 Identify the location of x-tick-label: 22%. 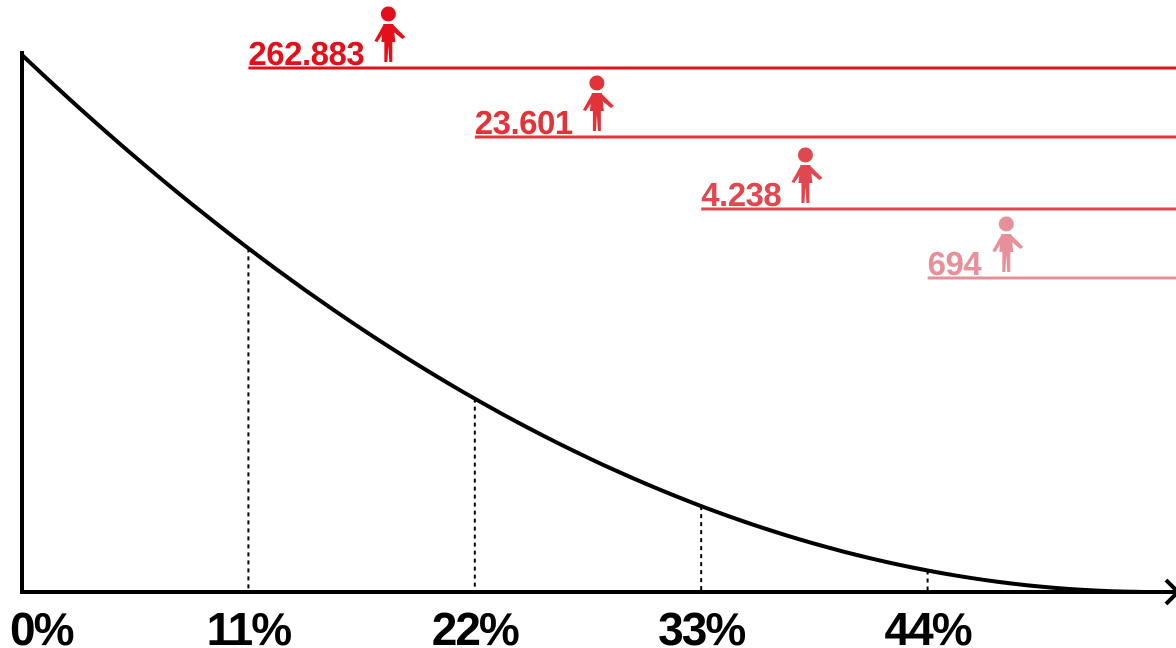
(475, 625).